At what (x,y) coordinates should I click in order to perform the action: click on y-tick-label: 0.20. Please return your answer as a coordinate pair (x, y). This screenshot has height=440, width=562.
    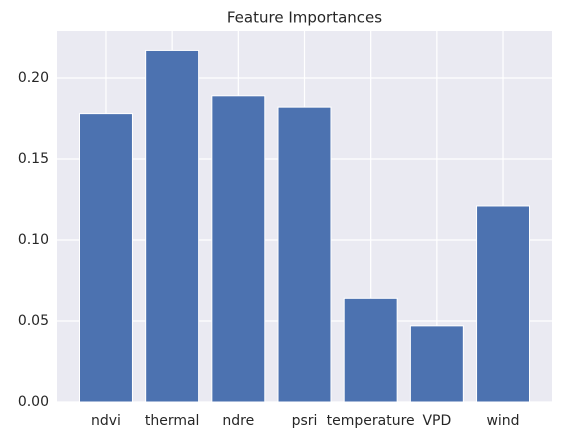
    Looking at the image, I should click on (33, 78).